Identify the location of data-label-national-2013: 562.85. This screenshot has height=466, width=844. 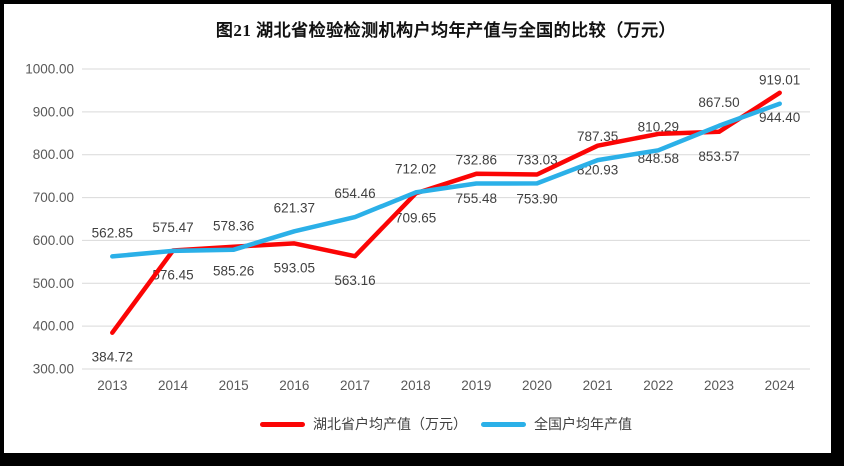
(112, 232).